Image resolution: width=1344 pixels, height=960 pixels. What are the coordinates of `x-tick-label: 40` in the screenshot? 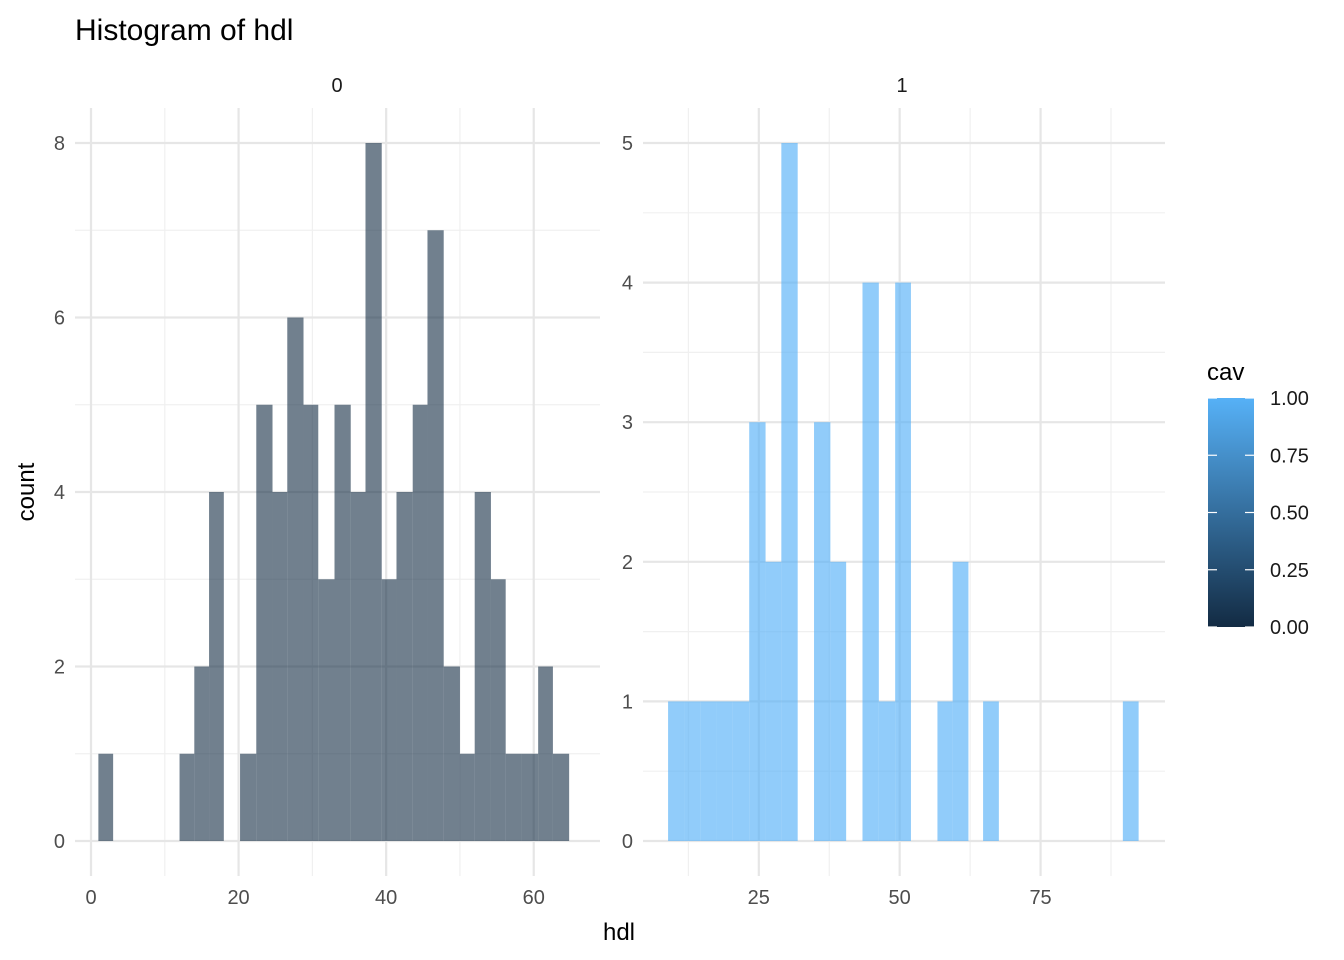 It's located at (386, 898).